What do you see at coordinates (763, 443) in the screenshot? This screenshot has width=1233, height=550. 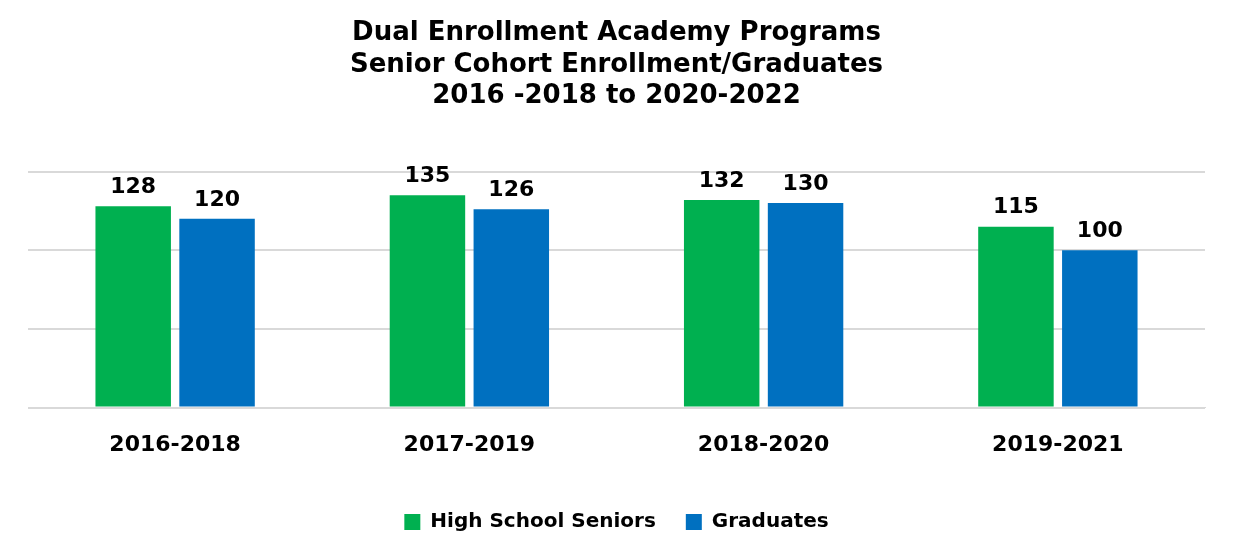 I see `x-tick-label: 2018-2020` at bounding box center [763, 443].